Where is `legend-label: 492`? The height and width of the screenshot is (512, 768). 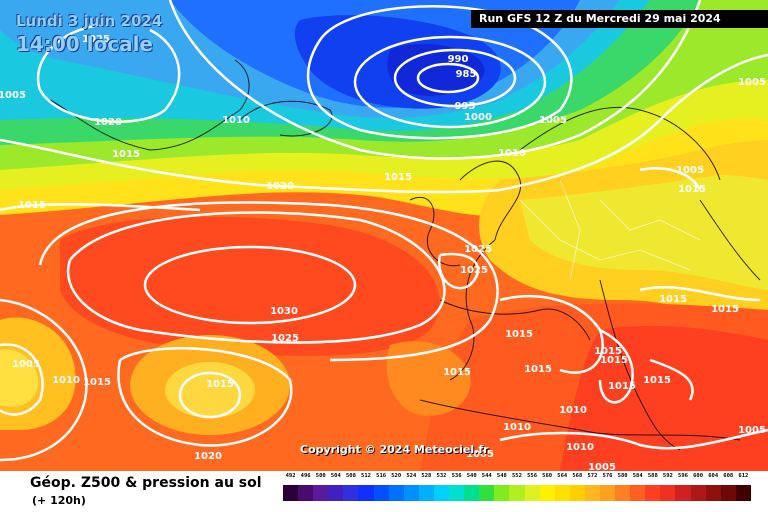
legend-label: 492 is located at coordinates (290, 476).